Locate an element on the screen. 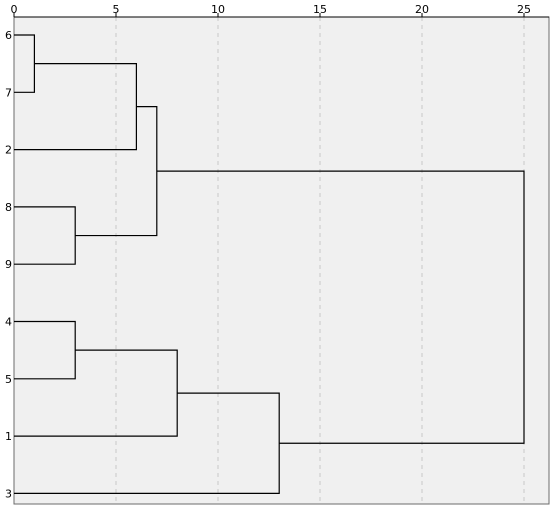 The width and height of the screenshot is (556, 511). leaf-label-7: 7 is located at coordinates (8, 92).